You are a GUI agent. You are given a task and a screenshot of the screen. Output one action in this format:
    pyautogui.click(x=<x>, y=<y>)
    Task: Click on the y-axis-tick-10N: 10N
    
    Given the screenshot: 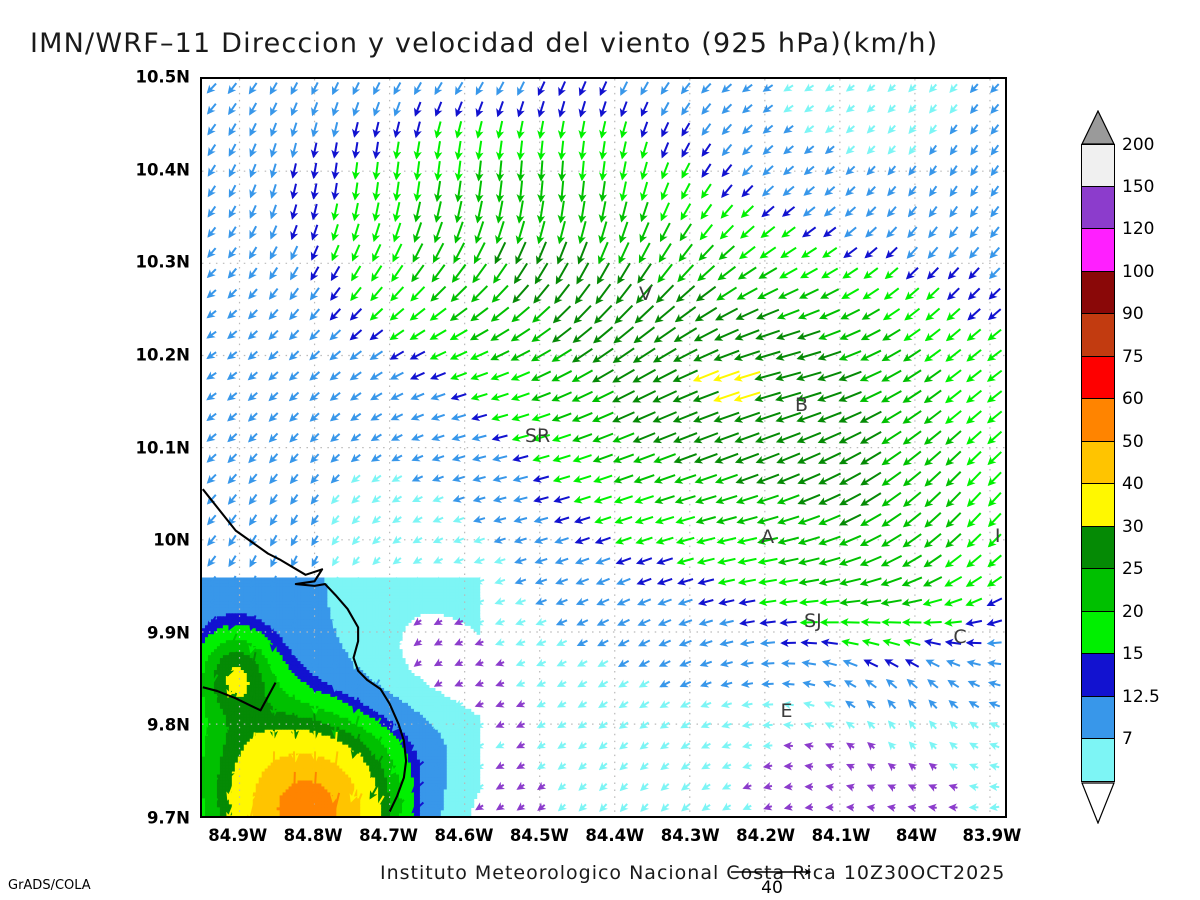 What is the action you would take?
    pyautogui.click(x=171, y=540)
    